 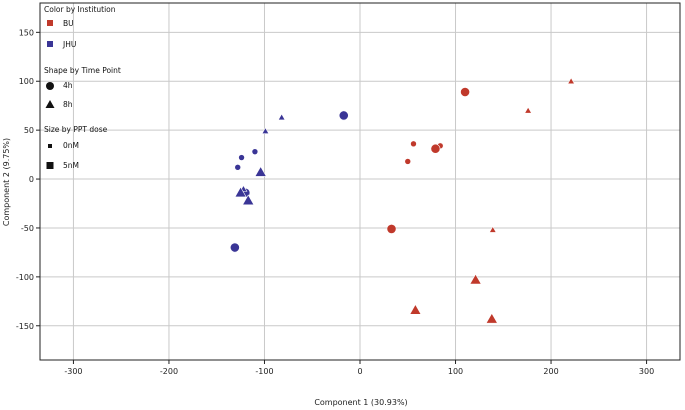 I want to click on legend-color-title: Color by Institution, so click(x=80, y=9).